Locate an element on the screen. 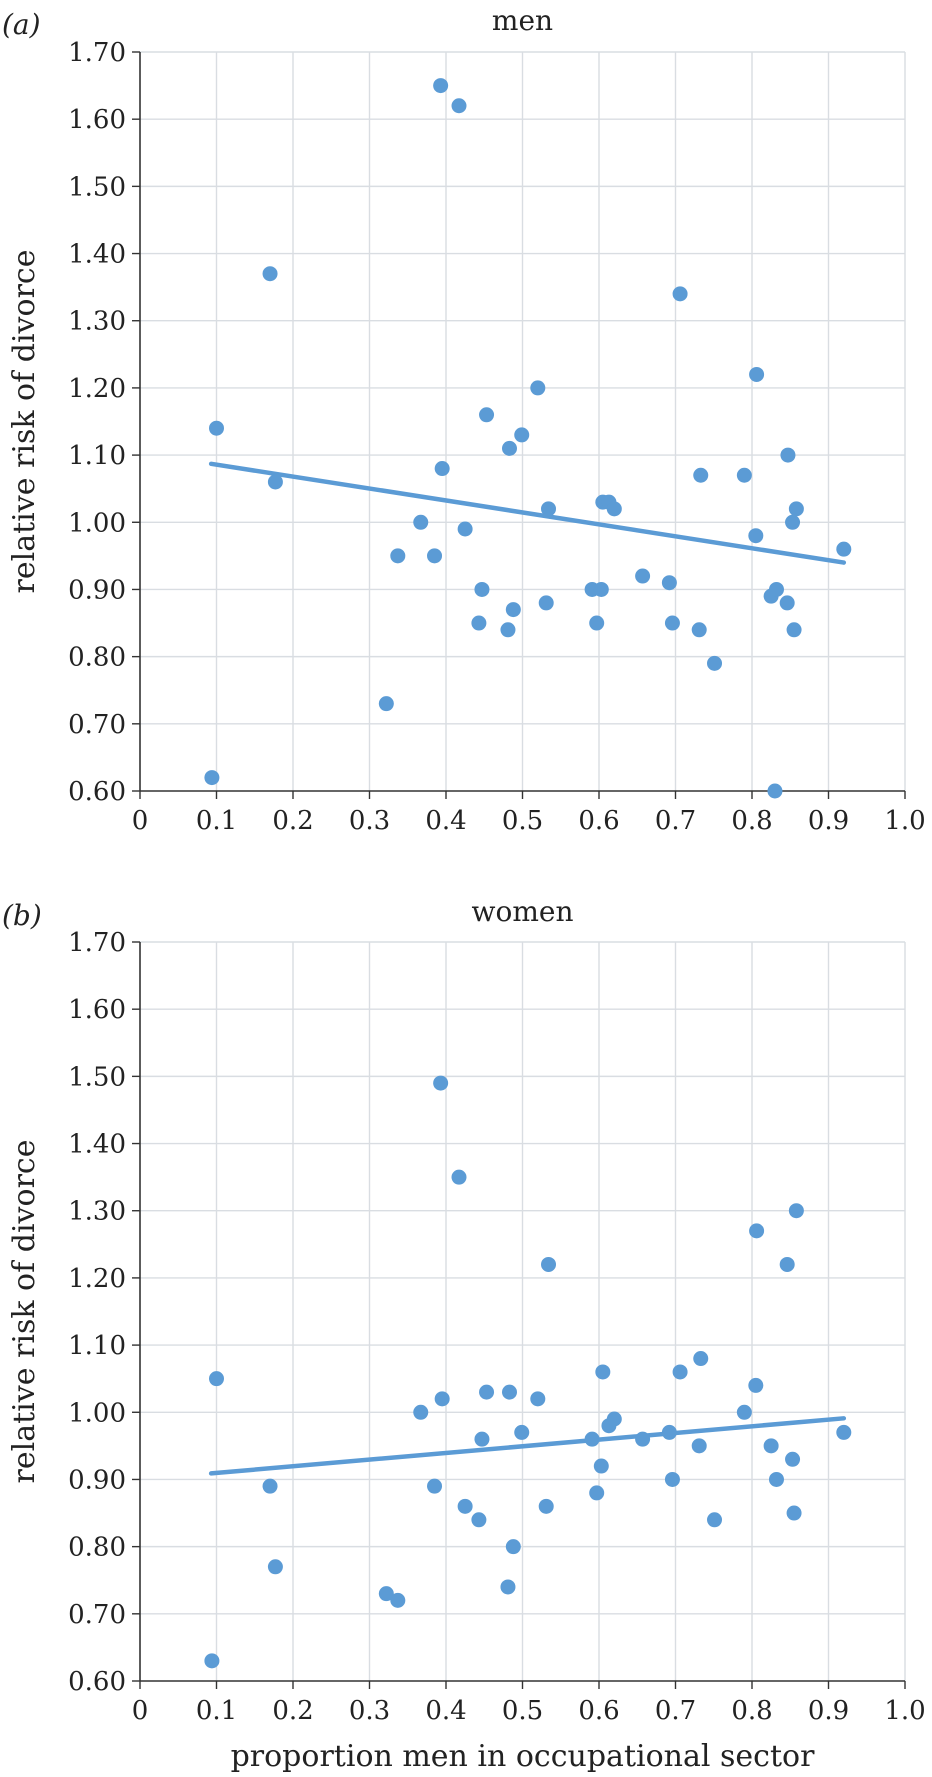 The height and width of the screenshot is (1777, 932). x-tick-label: 0.5 is located at coordinates (522, 821).